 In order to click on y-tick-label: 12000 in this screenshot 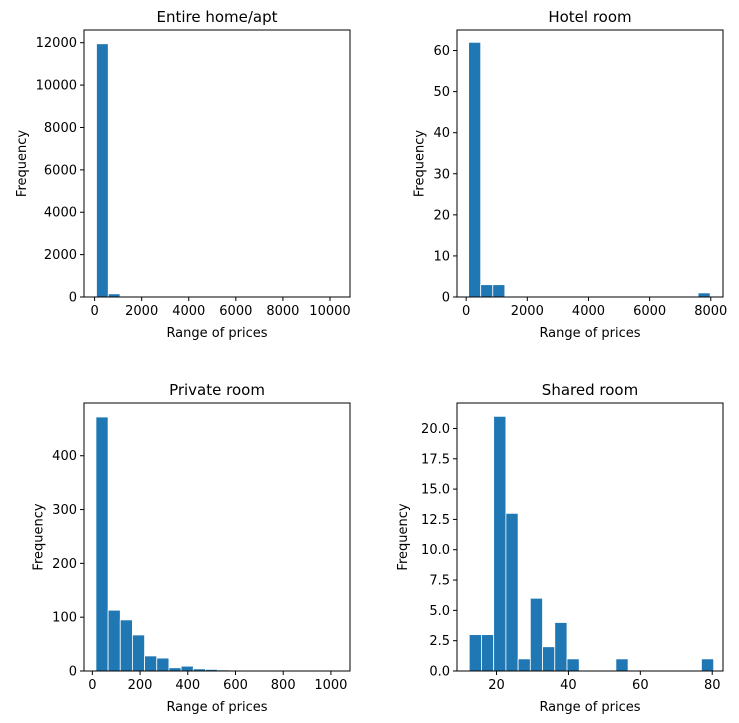, I will do `click(56, 43)`.